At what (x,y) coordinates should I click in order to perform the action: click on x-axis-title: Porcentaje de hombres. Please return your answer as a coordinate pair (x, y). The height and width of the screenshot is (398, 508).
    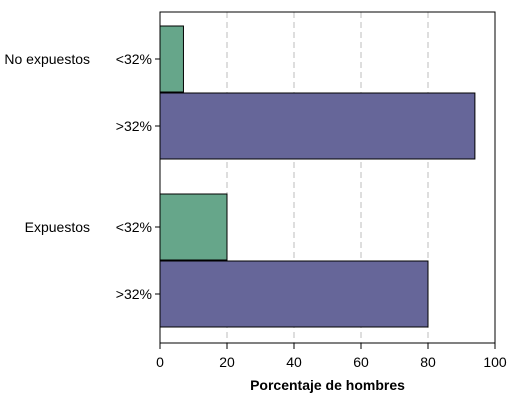
    Looking at the image, I should click on (327, 385).